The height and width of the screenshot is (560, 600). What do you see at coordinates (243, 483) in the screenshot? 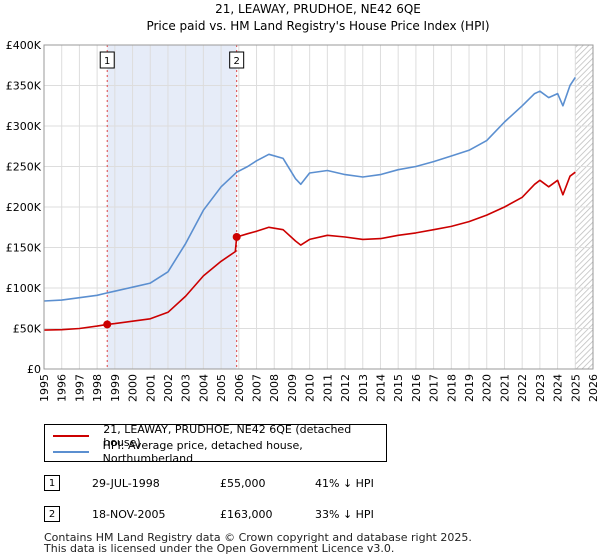
I see `transaction-price: £55,000` at bounding box center [243, 483].